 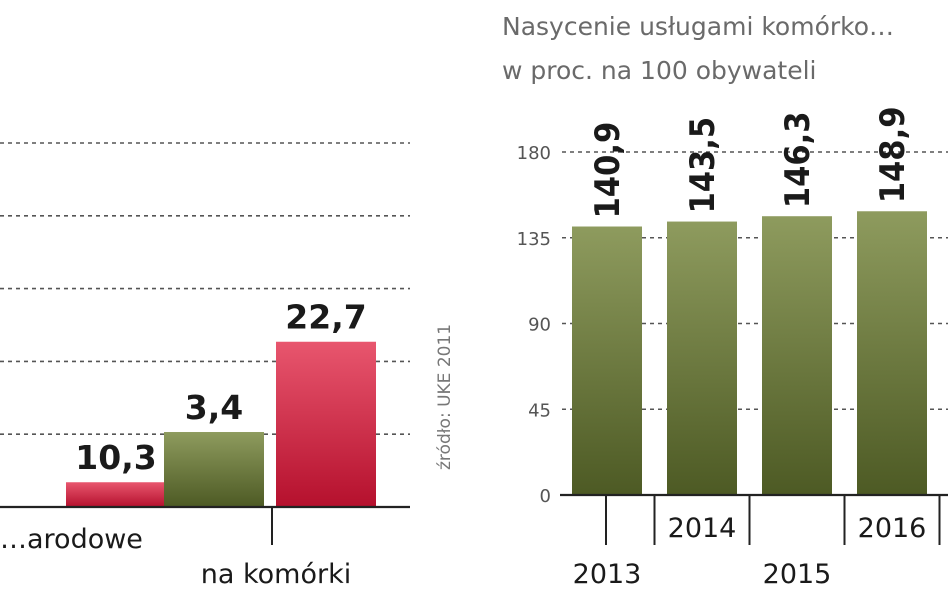 What do you see at coordinates (325, 317) in the screenshot?
I see `left-value-label: 22,7` at bounding box center [325, 317].